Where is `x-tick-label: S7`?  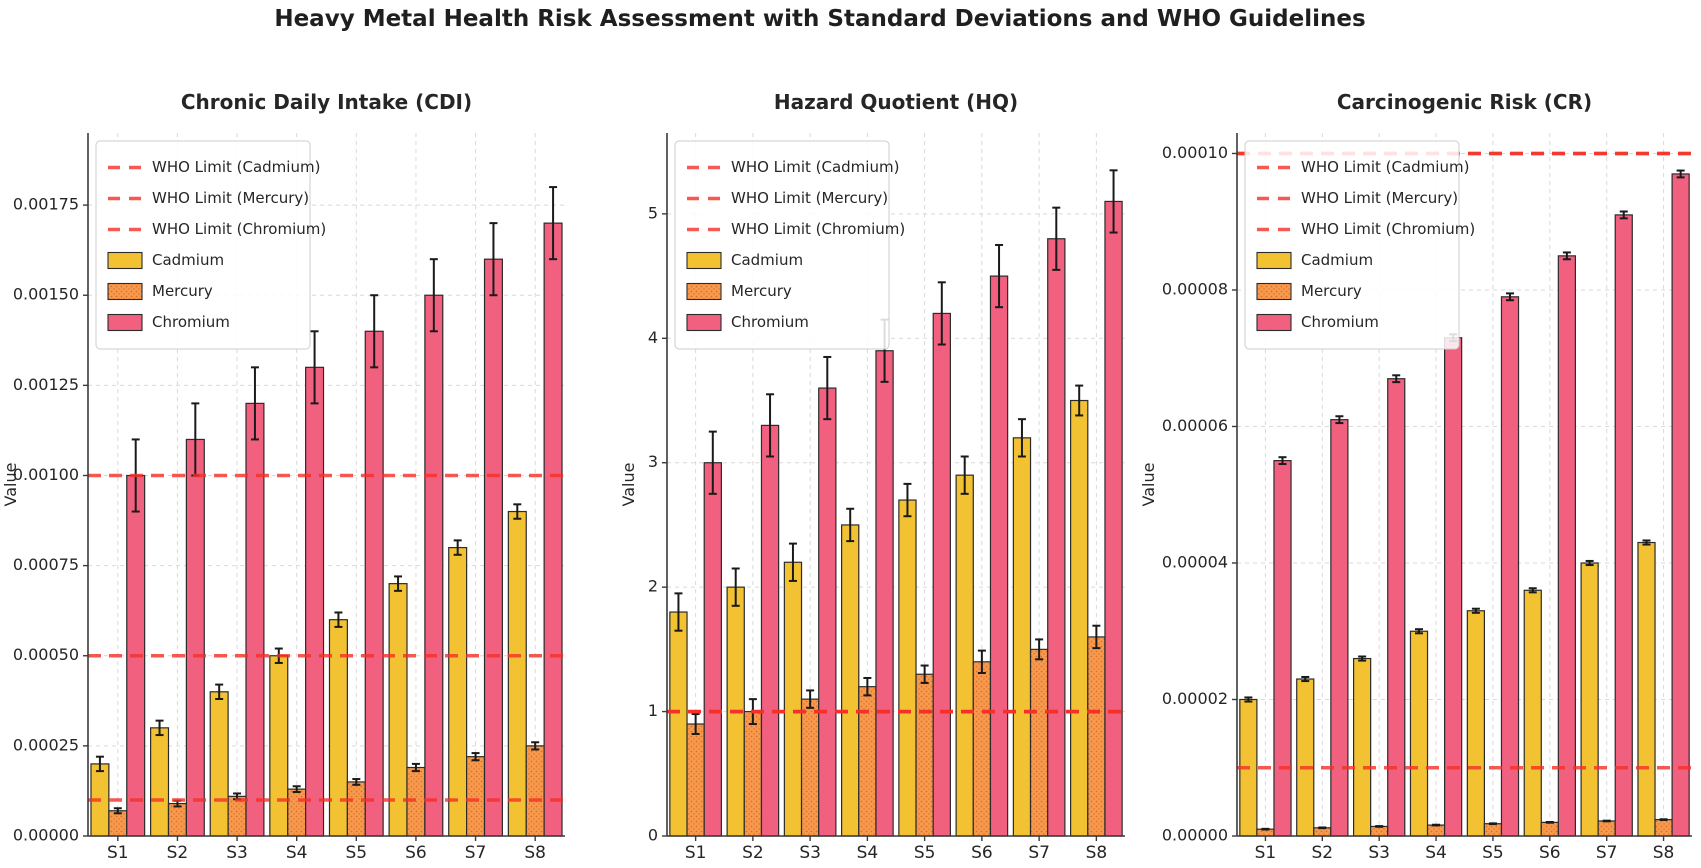 x-tick-label: S7 is located at coordinates (1607, 853).